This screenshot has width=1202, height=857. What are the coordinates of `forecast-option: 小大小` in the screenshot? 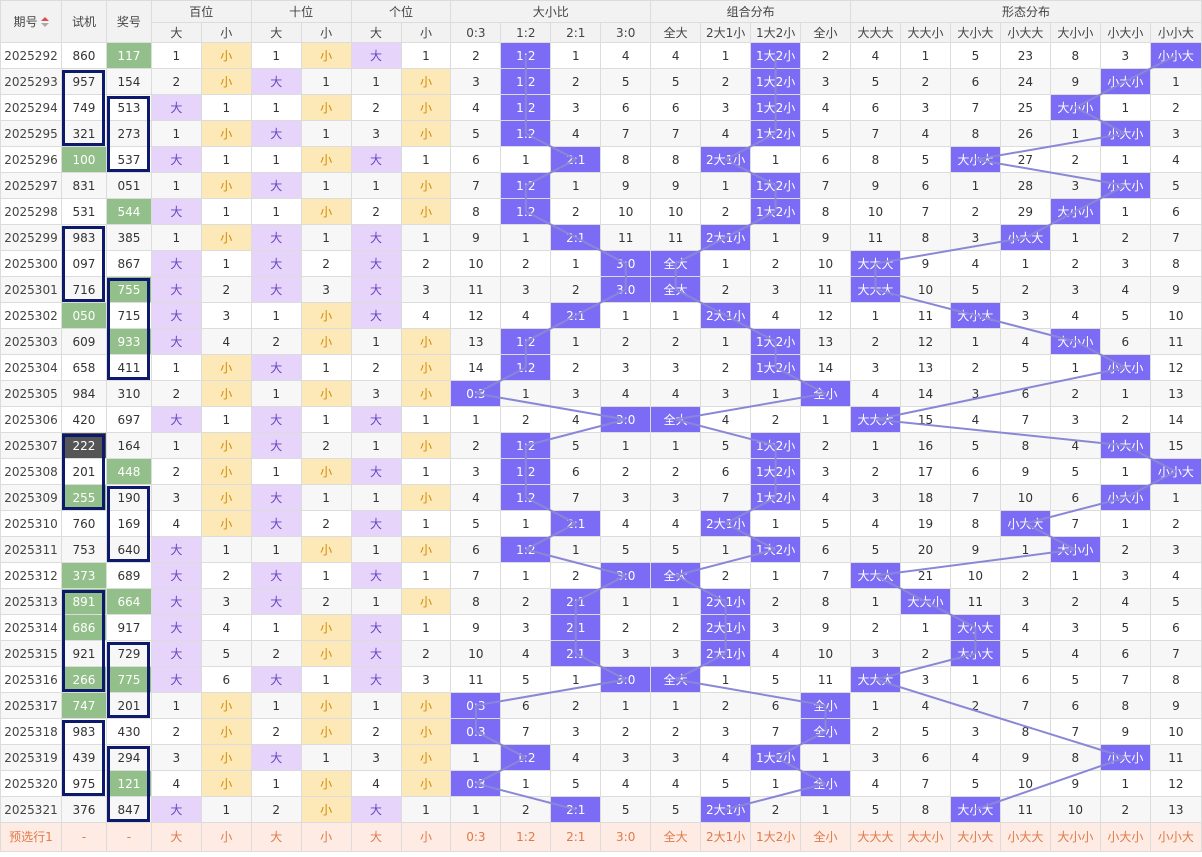 It's located at (1125, 837).